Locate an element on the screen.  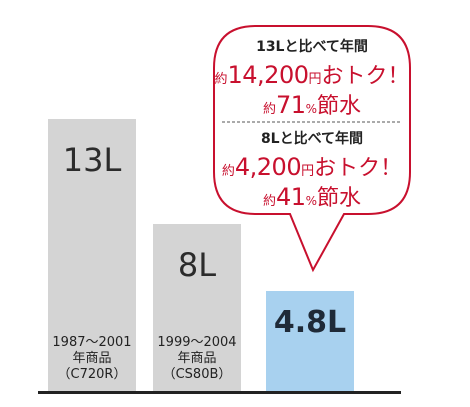
callout-heading-1: 13Lと比べて年間 is located at coordinates (312, 47).